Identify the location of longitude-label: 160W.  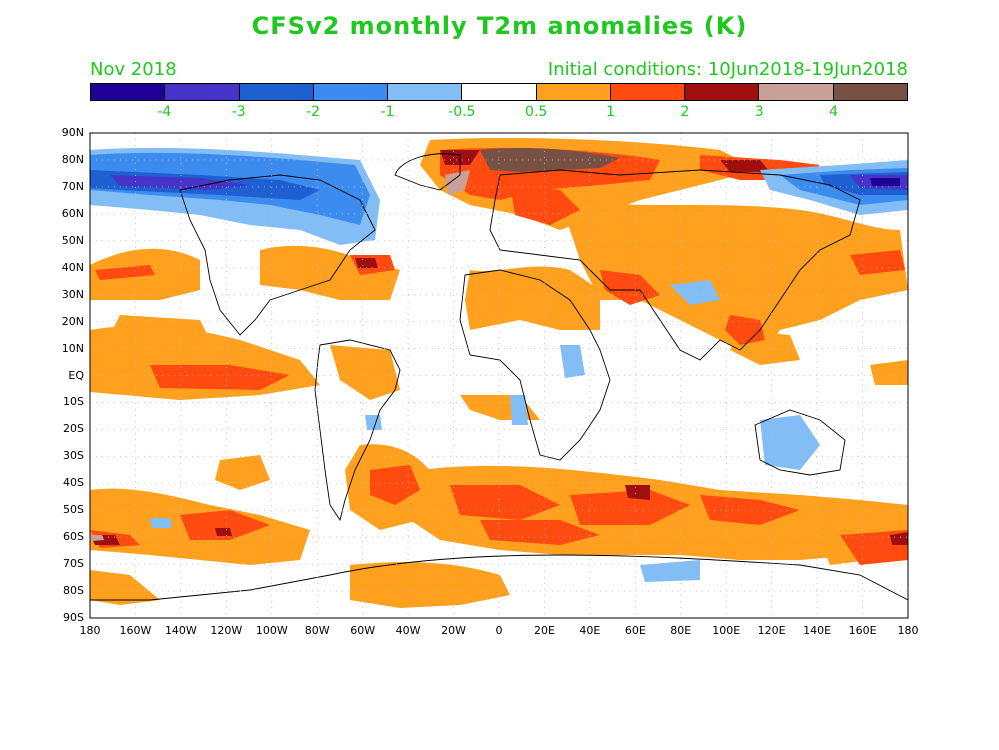
(135, 630).